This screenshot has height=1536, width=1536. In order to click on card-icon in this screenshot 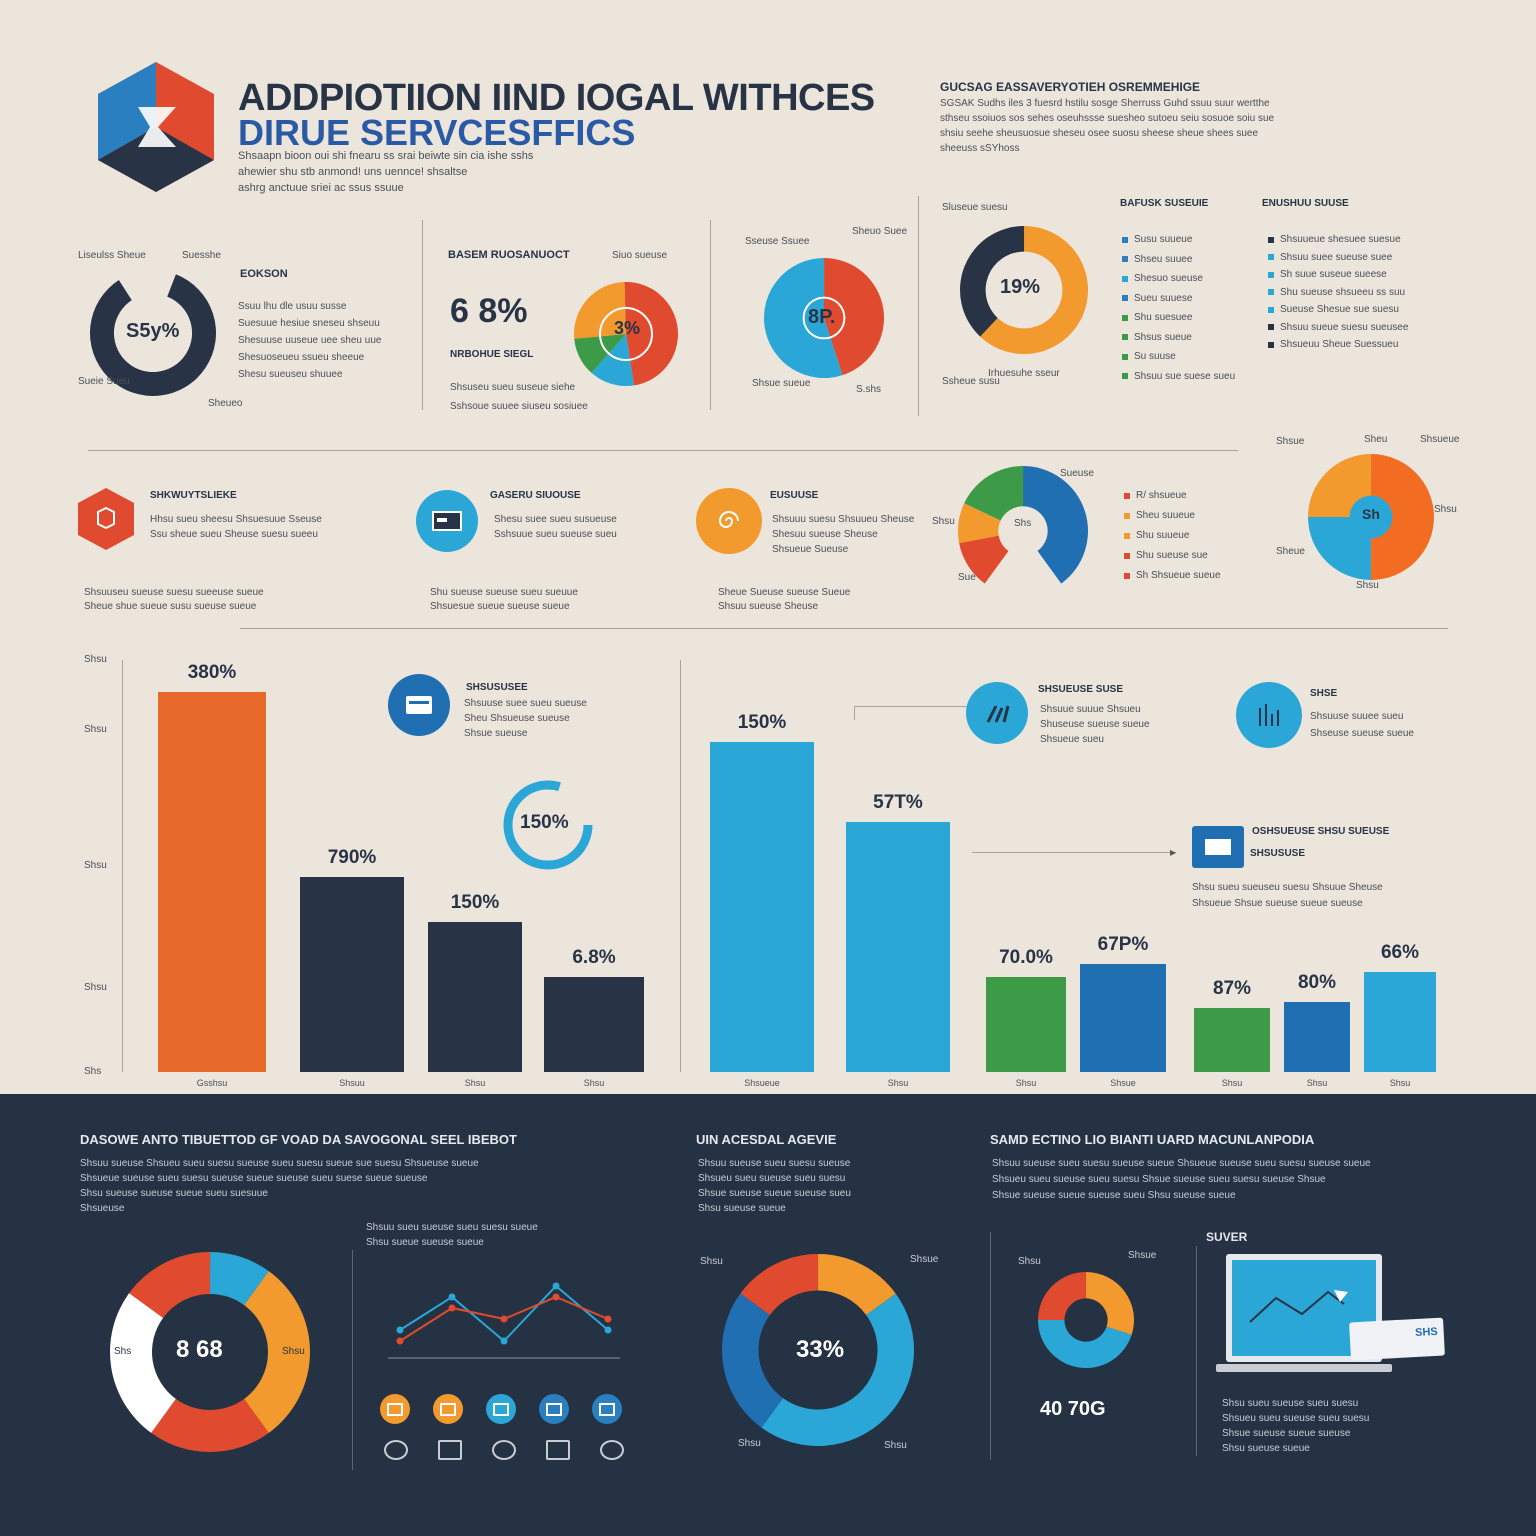, I will do `click(419, 705)`.